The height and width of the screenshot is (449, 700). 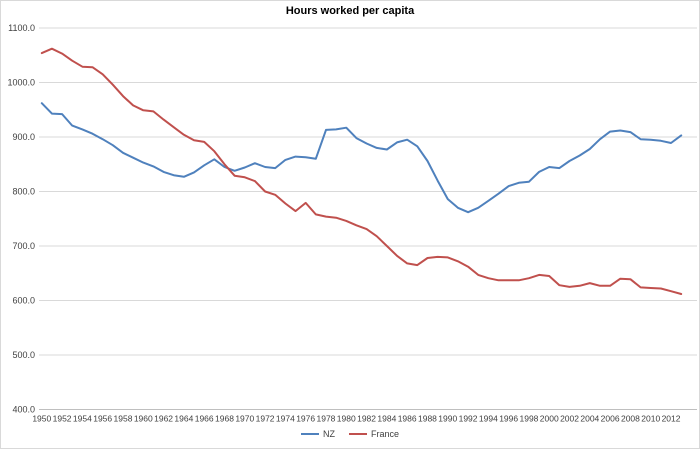 I want to click on x-tick-label-1962: 1962, so click(x=163, y=419).